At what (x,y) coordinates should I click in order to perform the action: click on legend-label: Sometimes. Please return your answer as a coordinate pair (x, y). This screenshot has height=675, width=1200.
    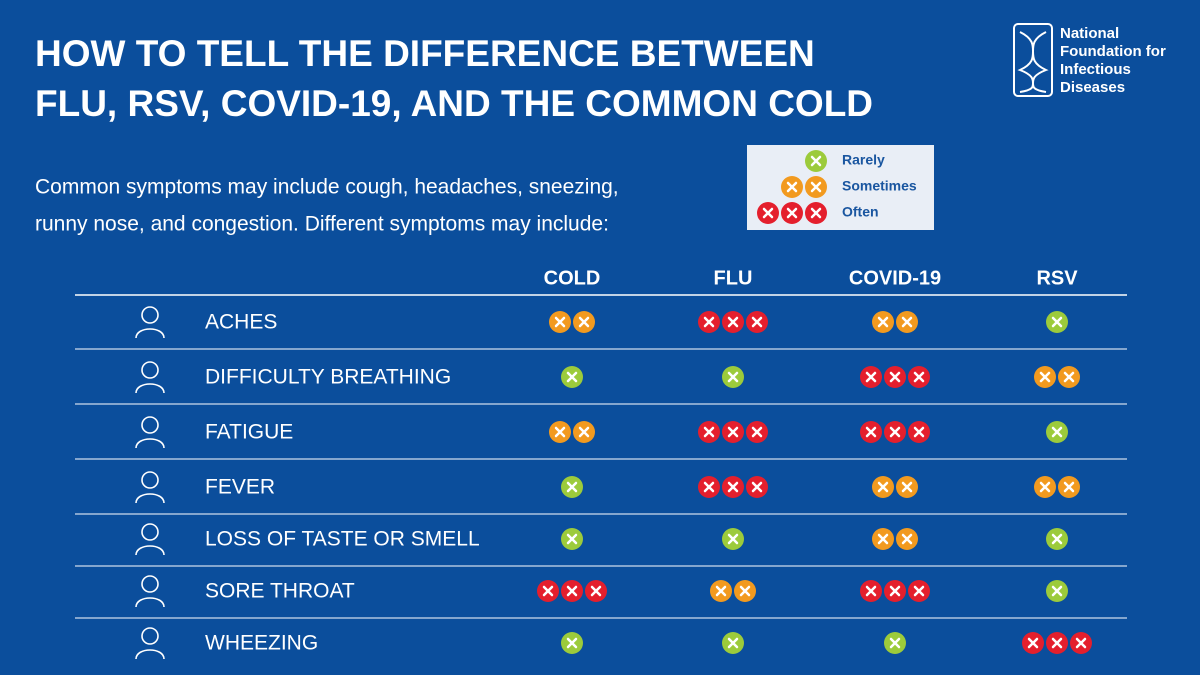
    Looking at the image, I should click on (879, 186).